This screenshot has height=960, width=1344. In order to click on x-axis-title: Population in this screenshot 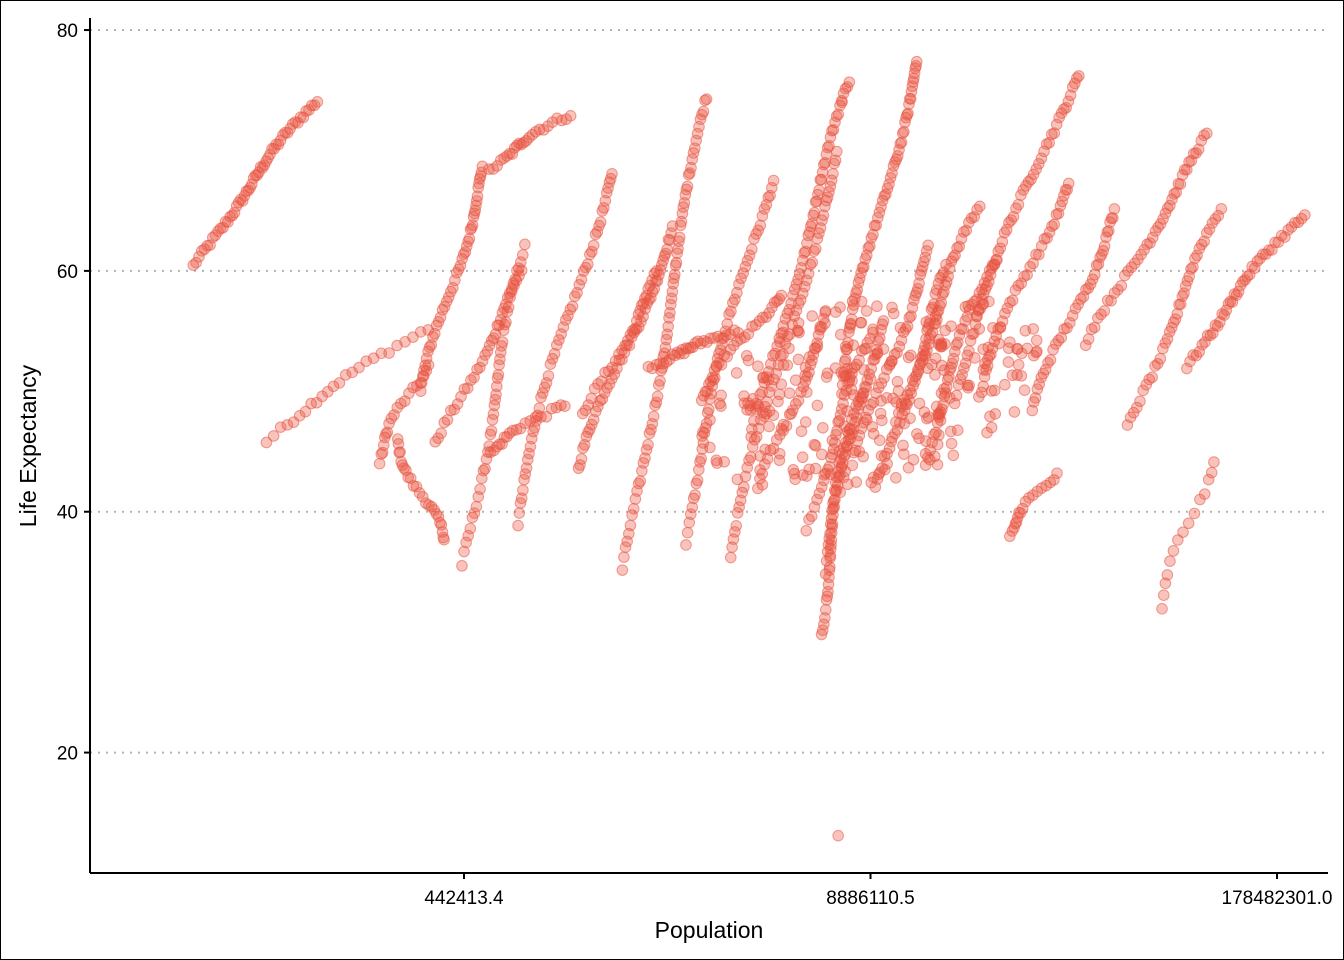, I will do `click(709, 930)`.